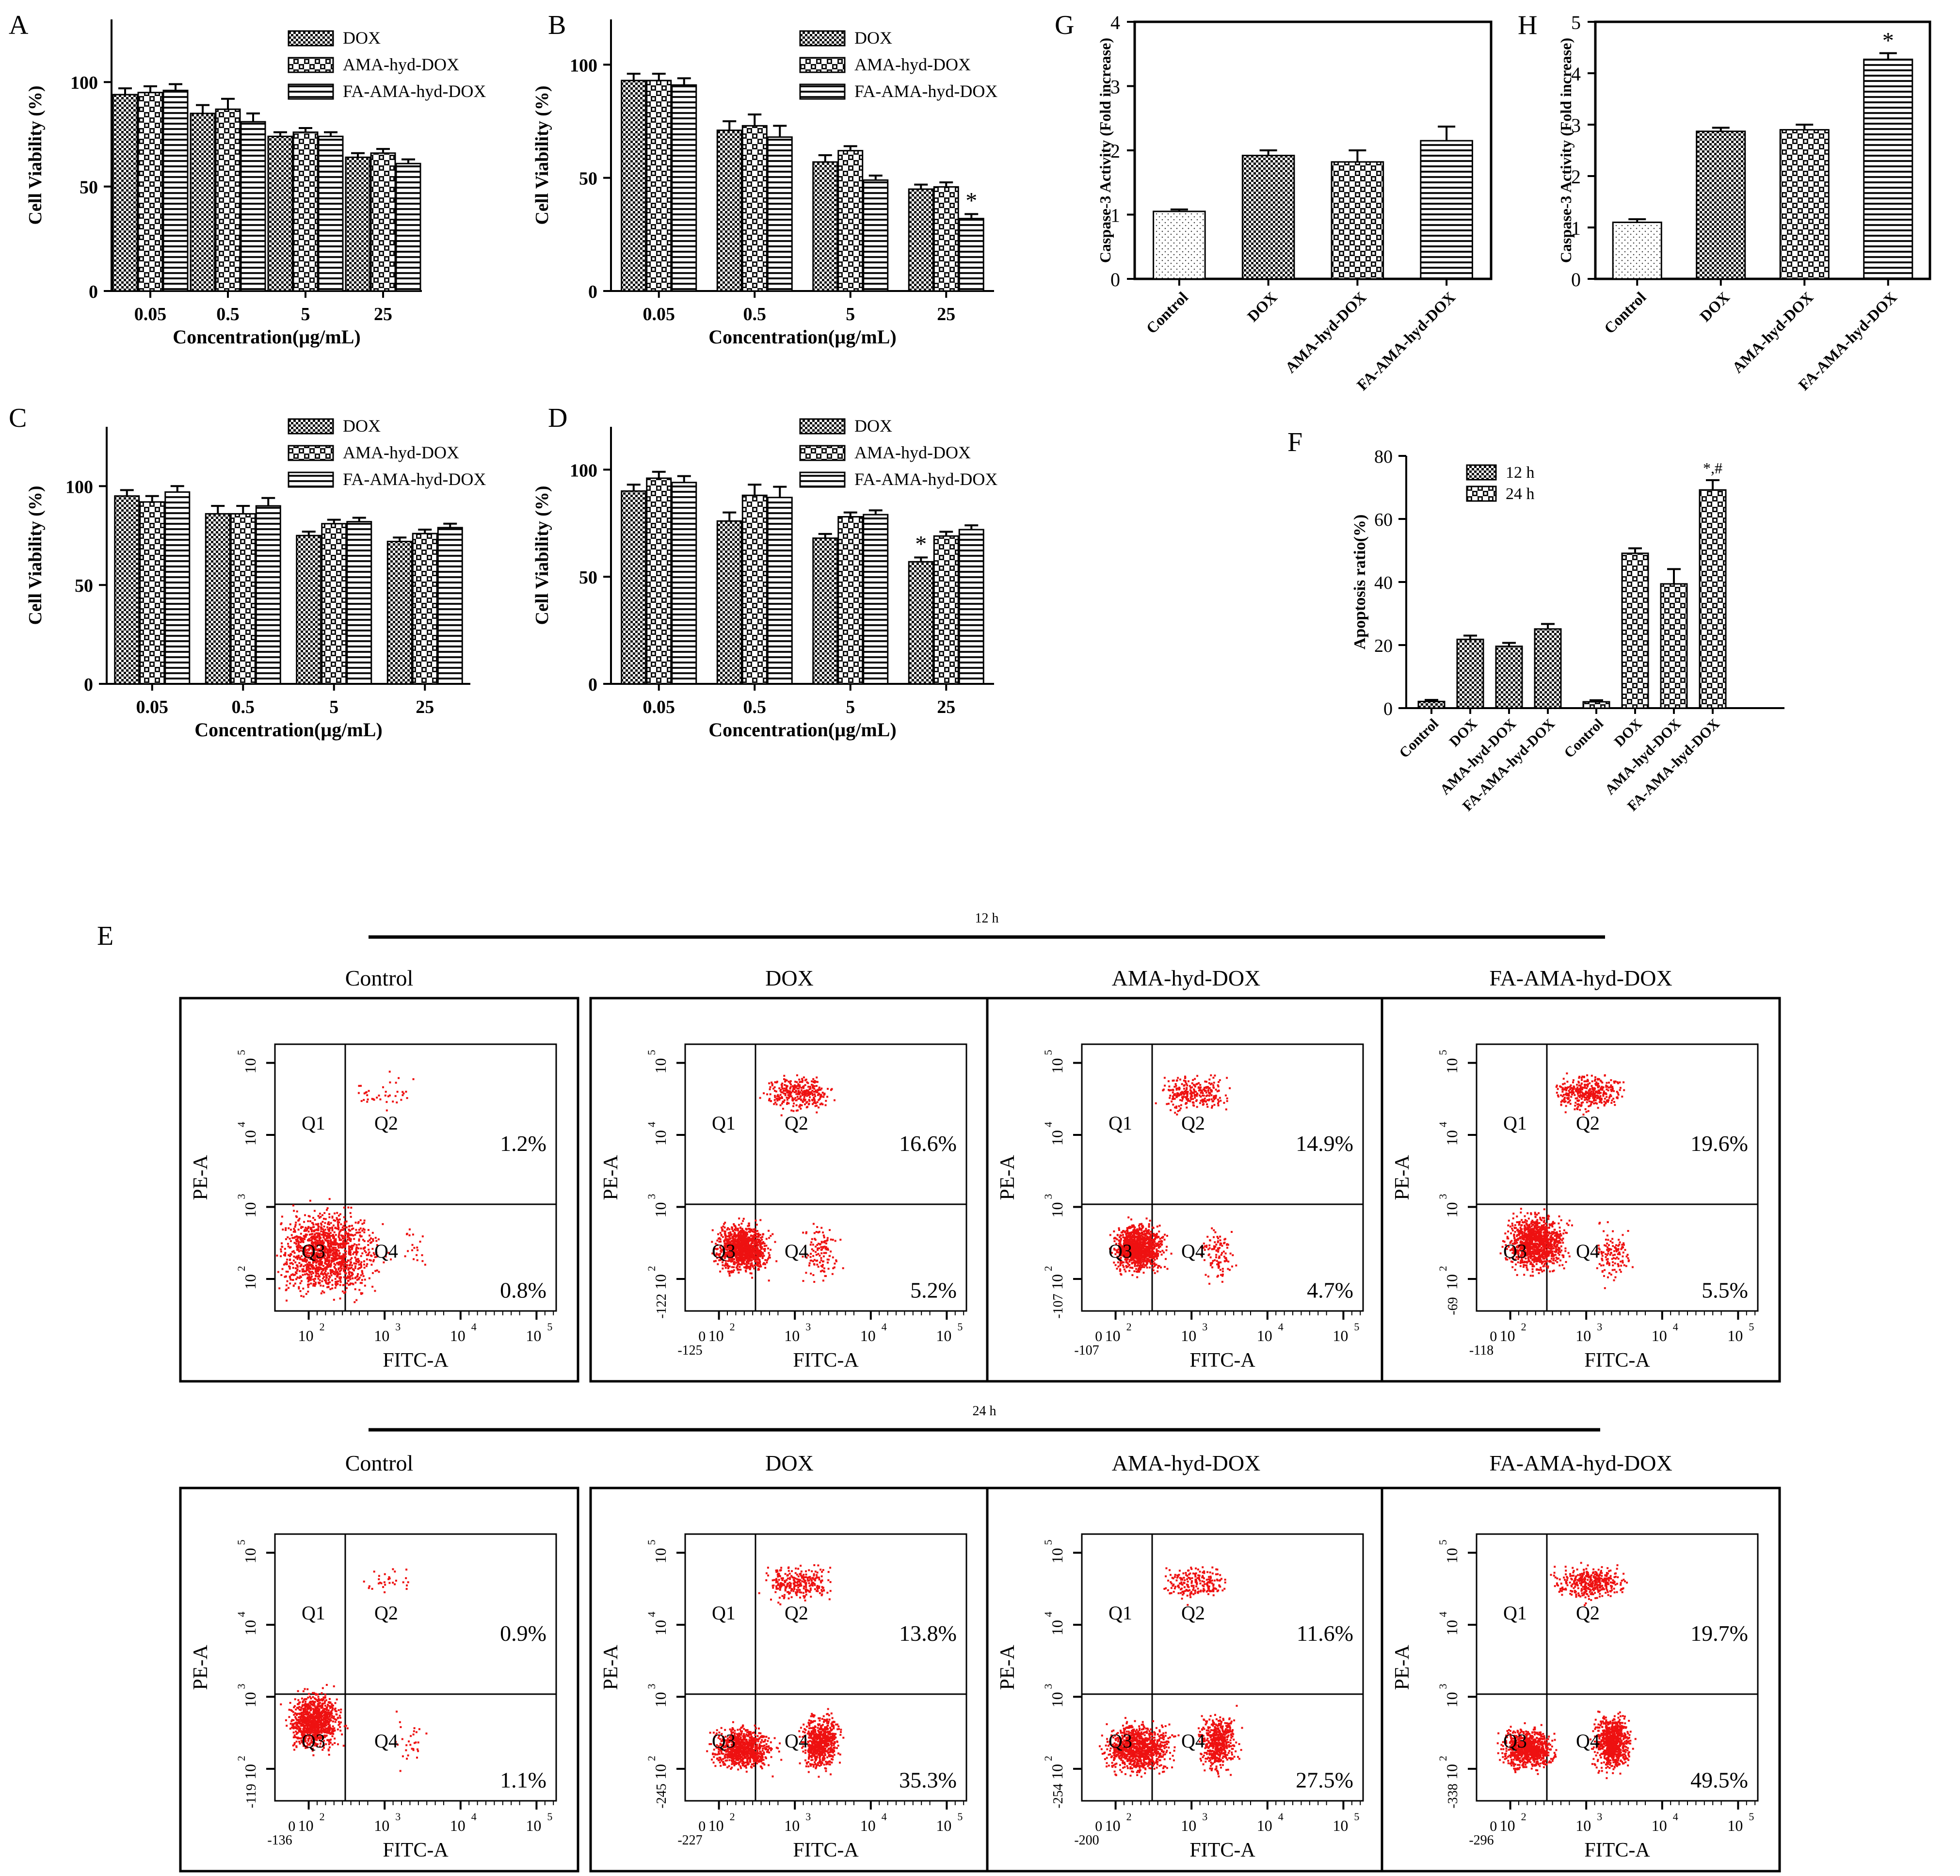  I want to click on bar, so click(876, 235).